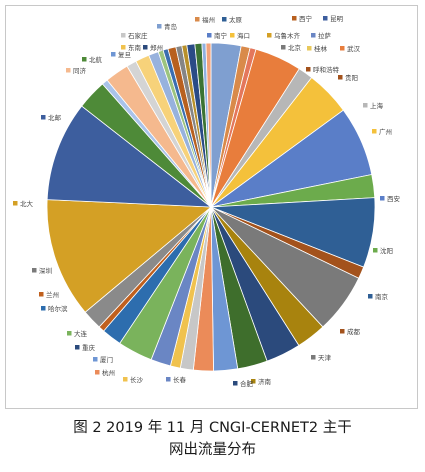  I want to click on legend-label-34: 厦门, so click(106, 359).